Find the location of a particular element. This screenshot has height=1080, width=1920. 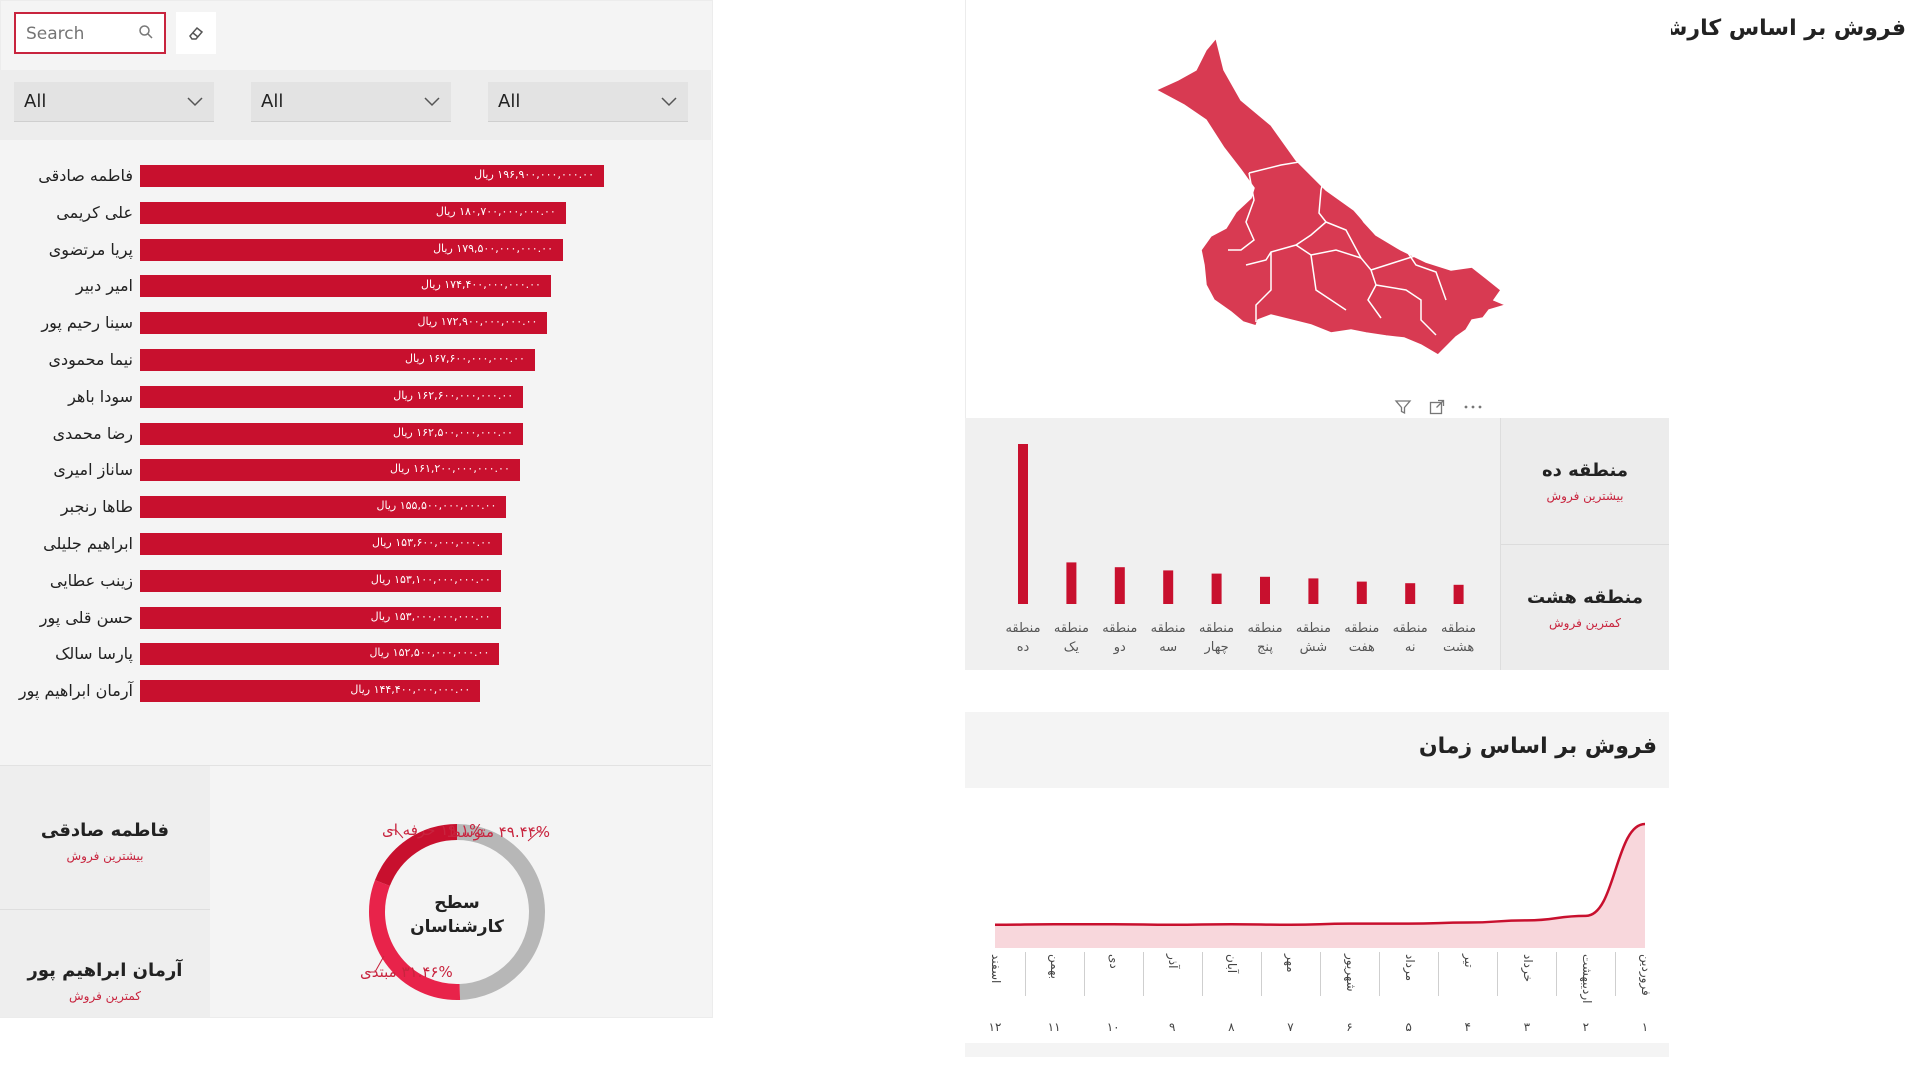

time-month-number: ۵ is located at coordinates (1408, 1027).